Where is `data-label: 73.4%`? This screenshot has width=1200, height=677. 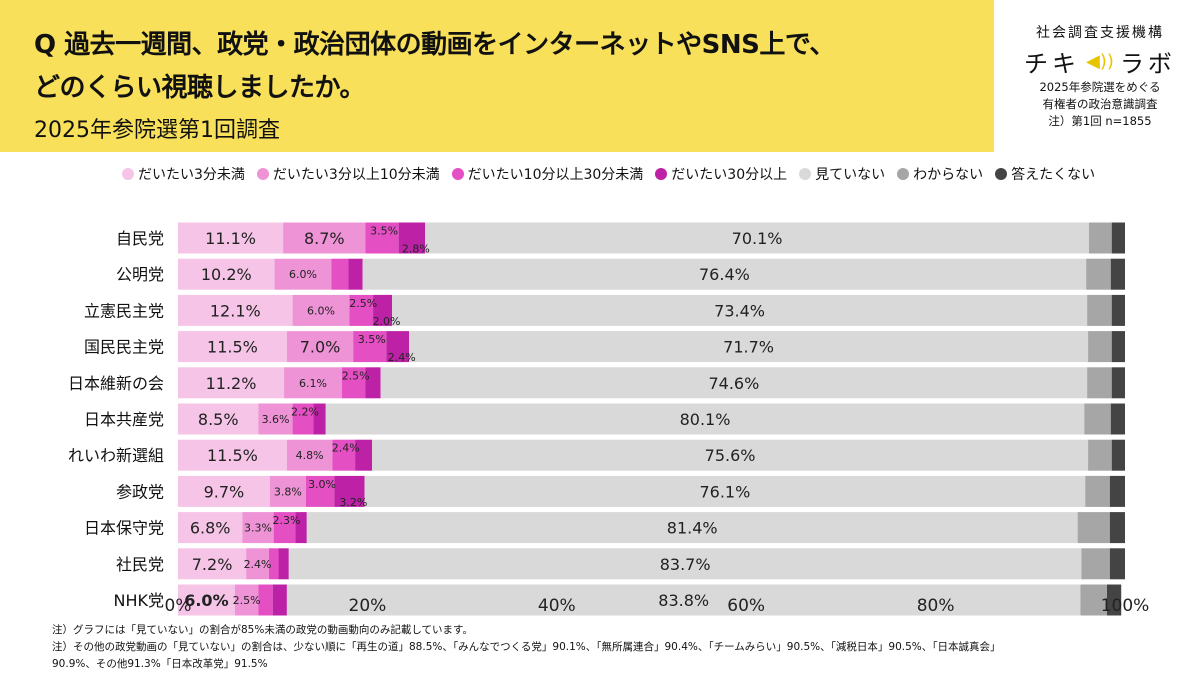 data-label: 73.4% is located at coordinates (739, 310).